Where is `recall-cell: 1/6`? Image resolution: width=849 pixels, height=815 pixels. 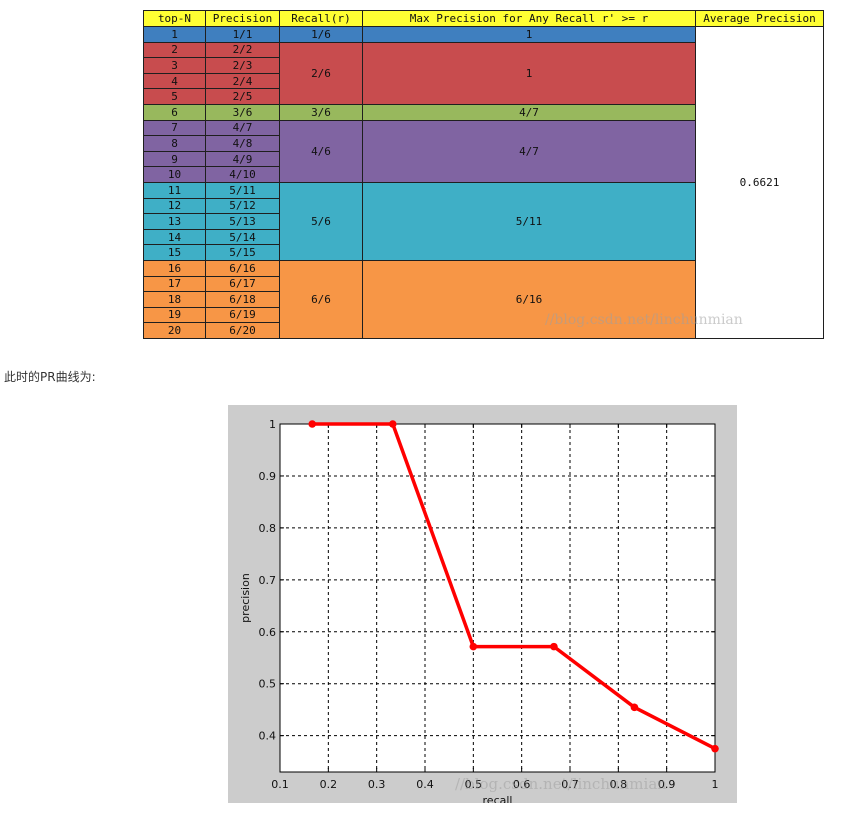
recall-cell: 1/6 is located at coordinates (321, 34).